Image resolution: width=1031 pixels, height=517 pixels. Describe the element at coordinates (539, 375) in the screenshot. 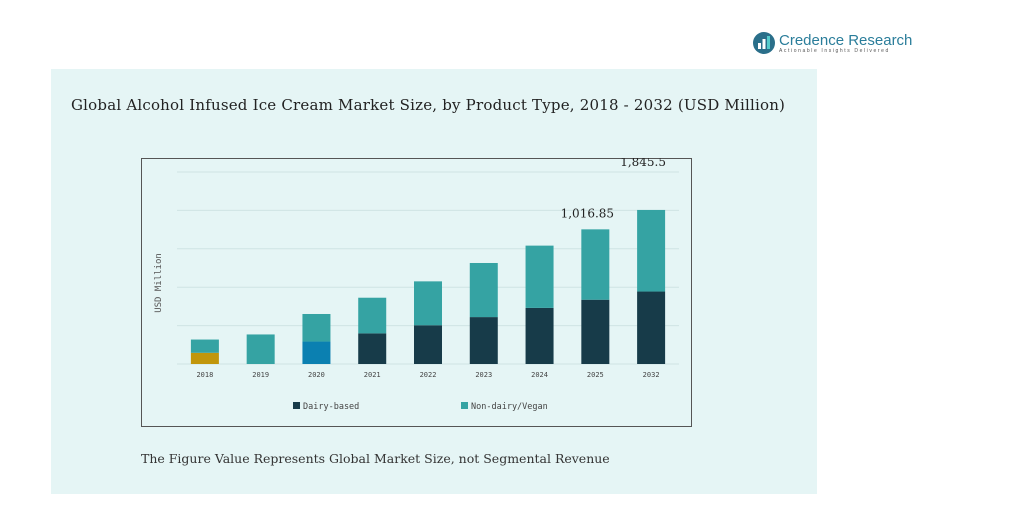

I see `x-tick-label: 2024` at that location.